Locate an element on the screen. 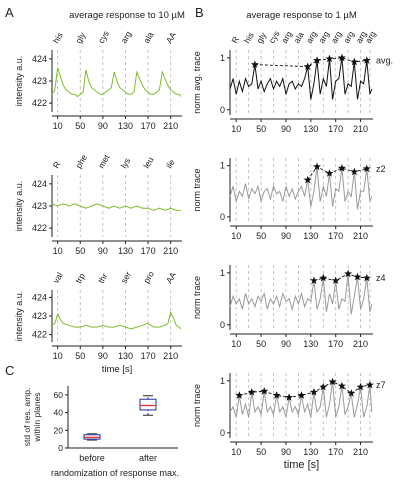  y-tick-label: 40 is located at coordinates (59, 413).